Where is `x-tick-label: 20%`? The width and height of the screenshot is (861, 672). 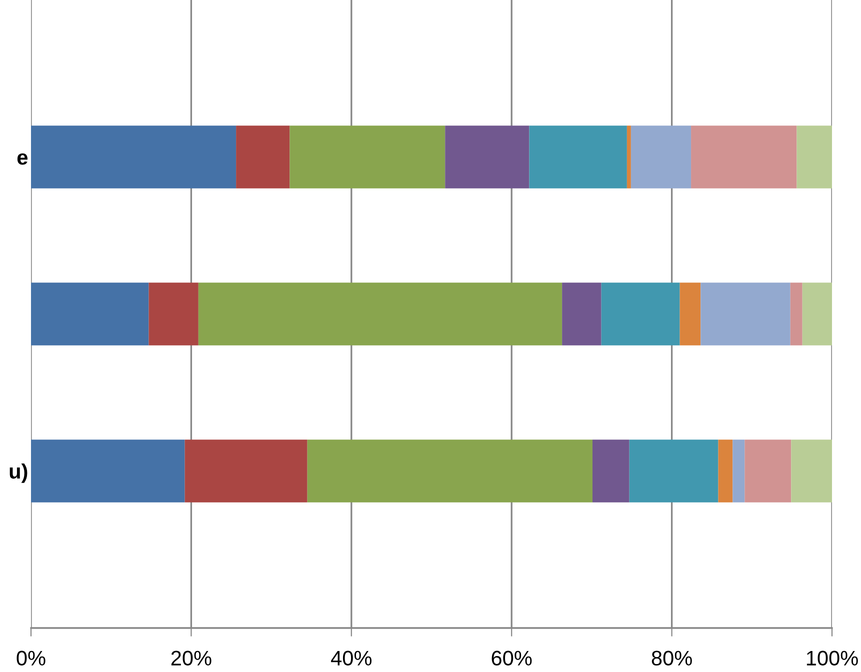
x-tick-label: 20% is located at coordinates (191, 658).